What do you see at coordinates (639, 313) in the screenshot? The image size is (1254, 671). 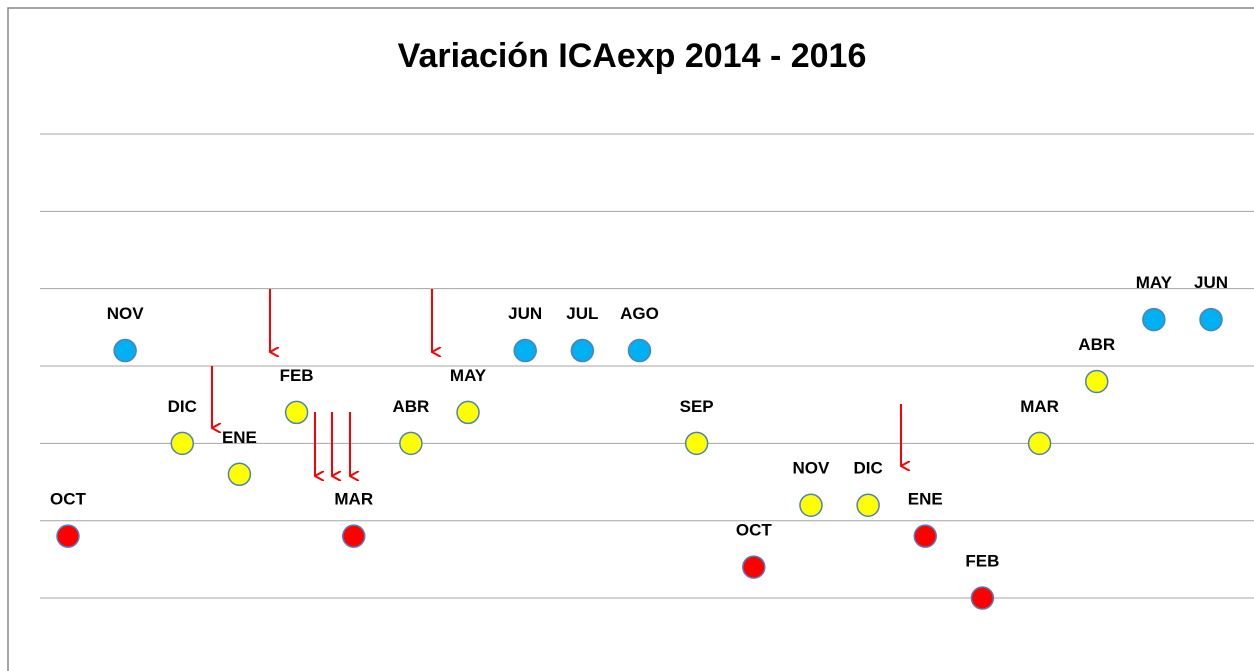 I see `point-label: AGO` at bounding box center [639, 313].